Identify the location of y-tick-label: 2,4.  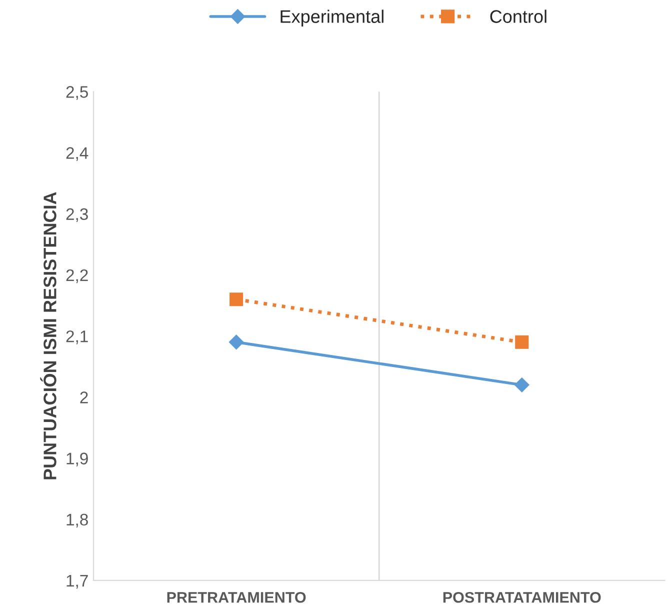
(77, 154).